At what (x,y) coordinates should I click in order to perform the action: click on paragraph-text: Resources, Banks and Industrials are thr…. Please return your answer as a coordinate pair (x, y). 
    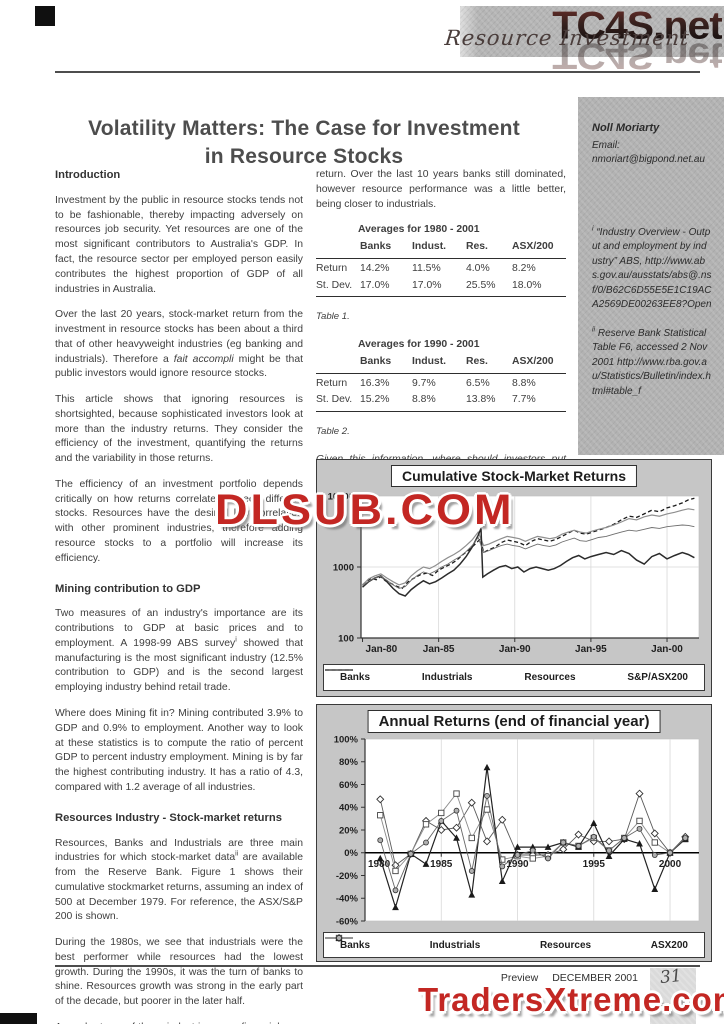
    Looking at the image, I should click on (179, 850).